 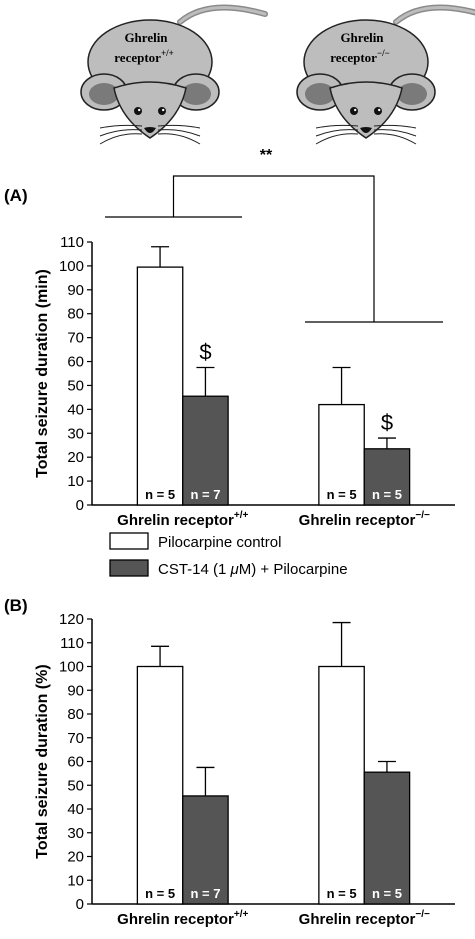 I want to click on legend-swatch-treated, so click(x=129, y=568).